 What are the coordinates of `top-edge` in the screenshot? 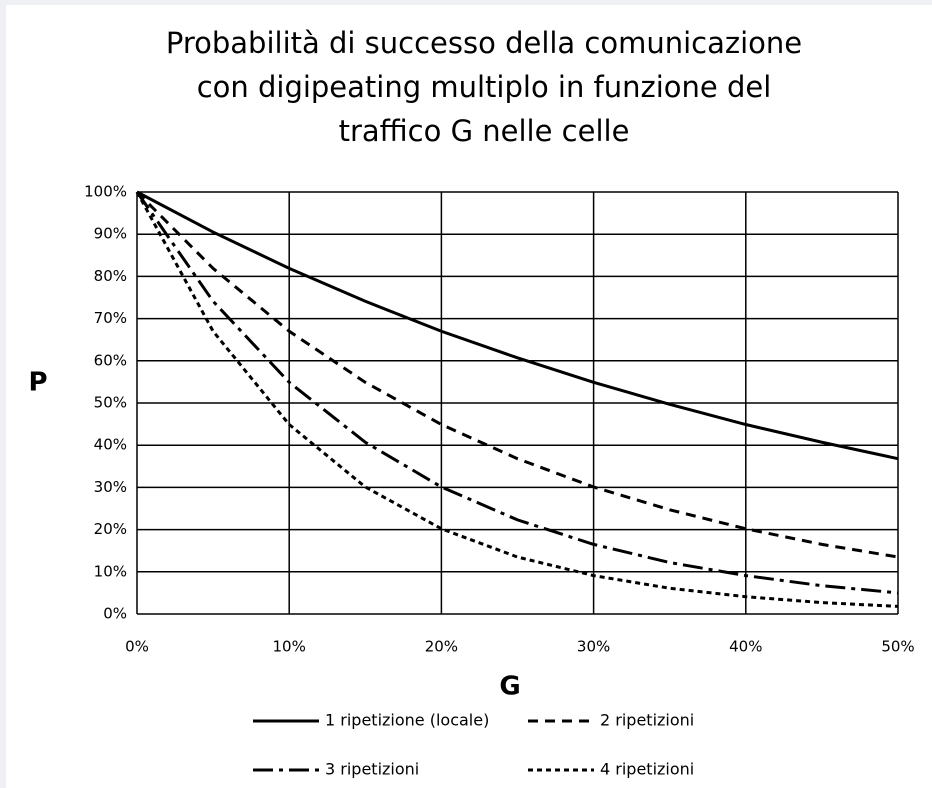 It's located at (466, 2).